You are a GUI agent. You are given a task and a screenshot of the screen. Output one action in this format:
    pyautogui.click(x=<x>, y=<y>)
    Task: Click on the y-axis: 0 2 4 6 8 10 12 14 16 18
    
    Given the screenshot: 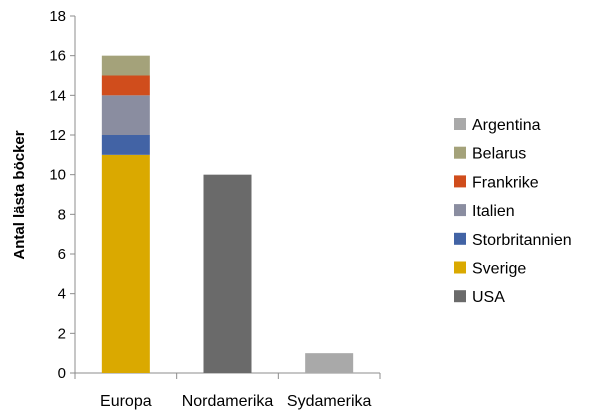 What is the action you would take?
    pyautogui.click(x=62, y=195)
    